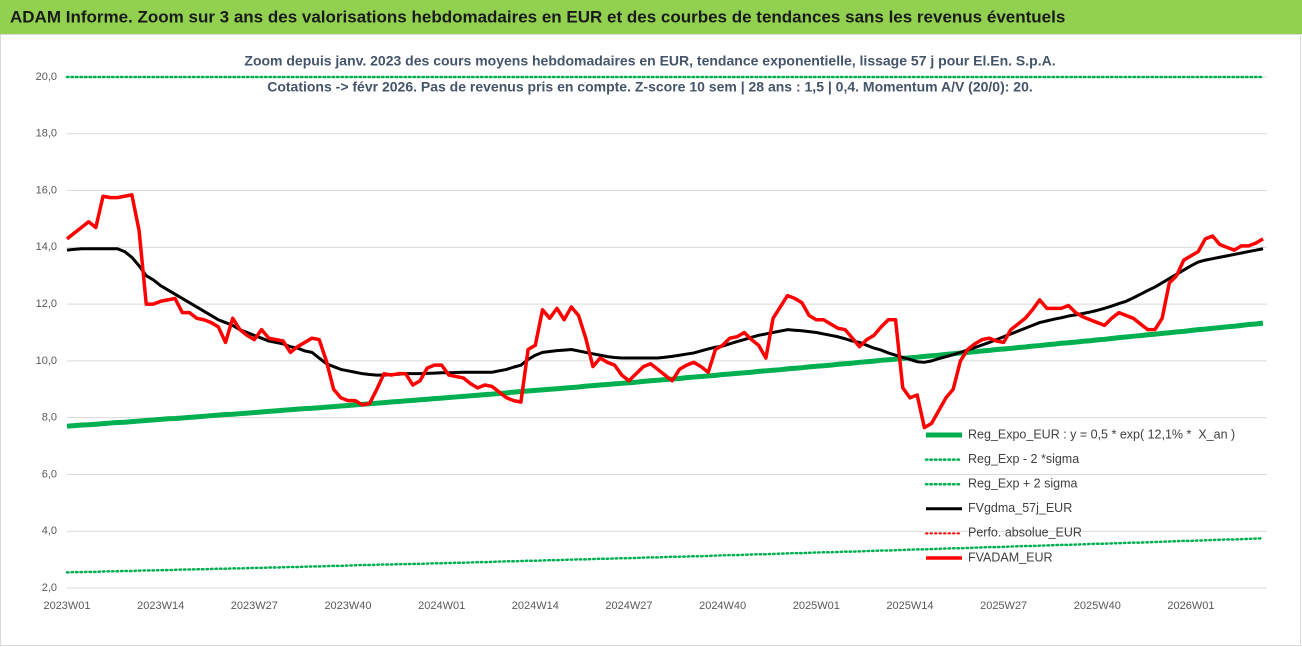 The width and height of the screenshot is (1302, 647). What do you see at coordinates (254, 606) in the screenshot?
I see `x-tick-label: 2023W27` at bounding box center [254, 606].